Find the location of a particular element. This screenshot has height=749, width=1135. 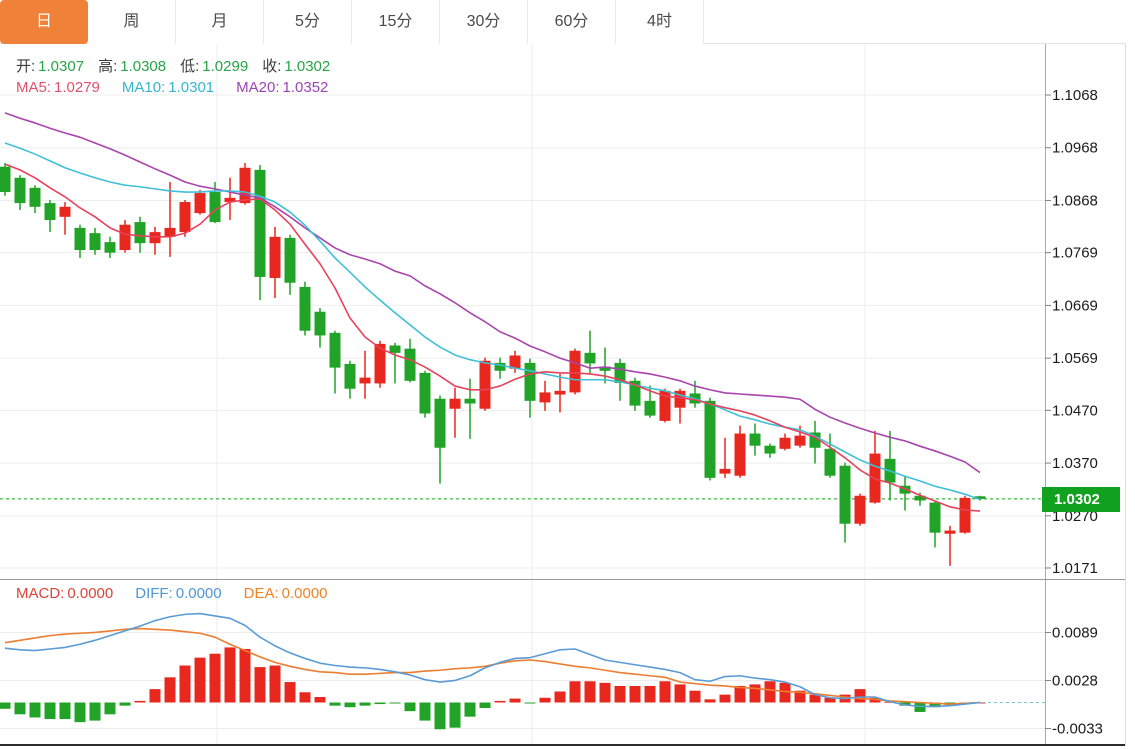

ma-legend: MA5: 1.0279 MA10: 1.0301 MA20: 1.0352 is located at coordinates (183, 87).